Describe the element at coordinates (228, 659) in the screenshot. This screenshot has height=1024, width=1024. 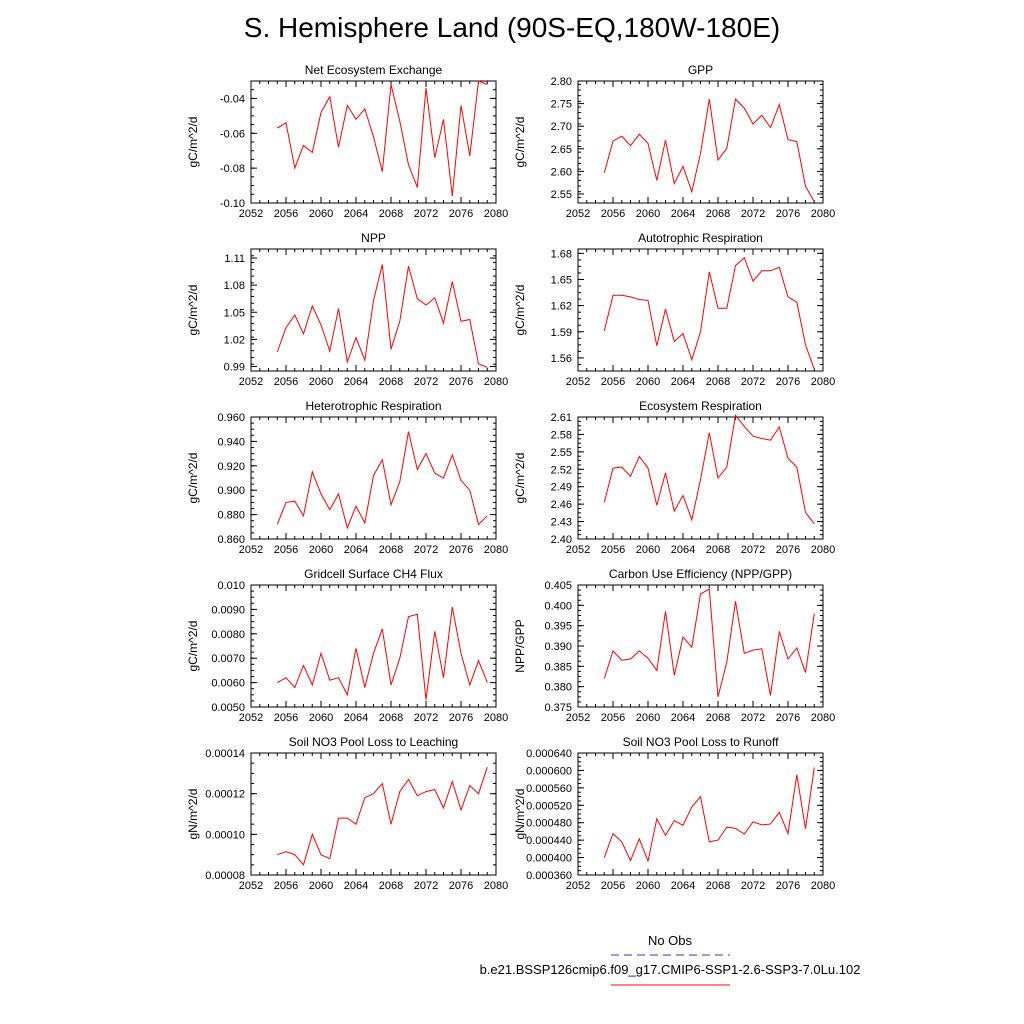
I see `y-tick-label: 0.0070` at that location.